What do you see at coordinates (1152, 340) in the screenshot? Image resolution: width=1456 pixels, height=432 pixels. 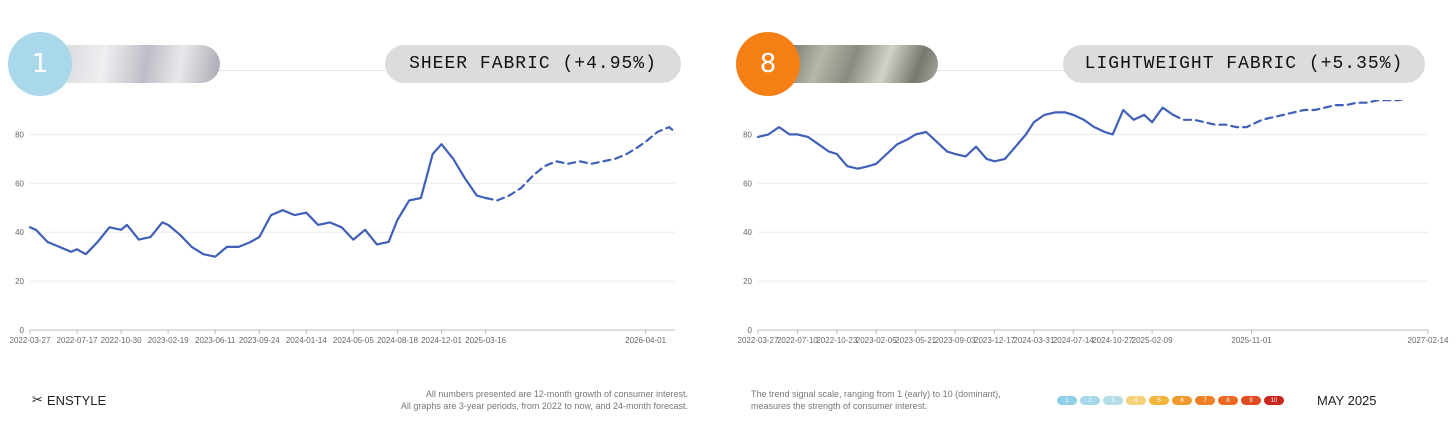 I see `x-tick-label: 2025-02-09` at bounding box center [1152, 340].